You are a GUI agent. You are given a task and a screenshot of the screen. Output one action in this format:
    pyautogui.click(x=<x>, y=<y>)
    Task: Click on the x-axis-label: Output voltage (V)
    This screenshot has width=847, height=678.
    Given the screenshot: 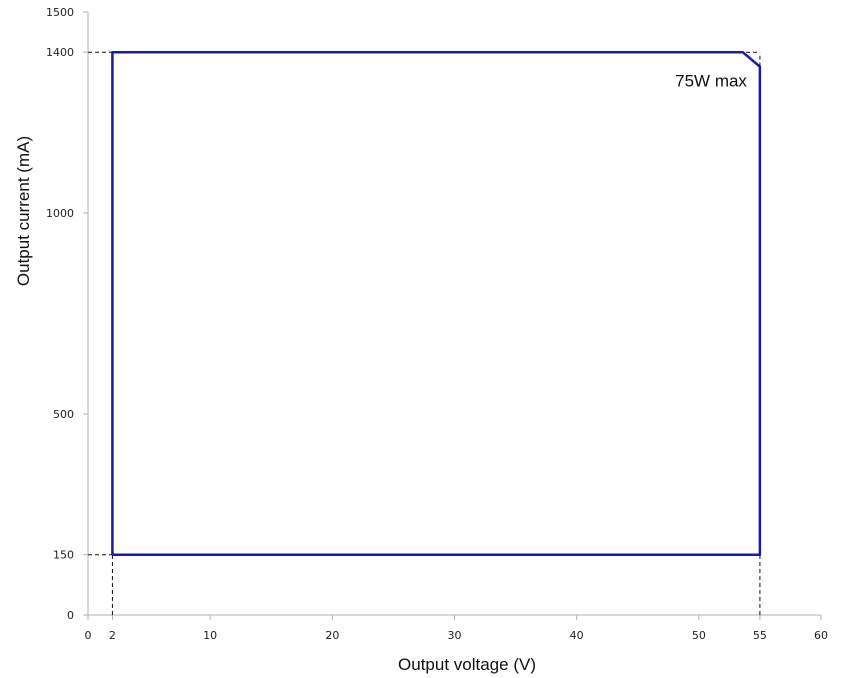 What is the action you would take?
    pyautogui.click(x=467, y=664)
    